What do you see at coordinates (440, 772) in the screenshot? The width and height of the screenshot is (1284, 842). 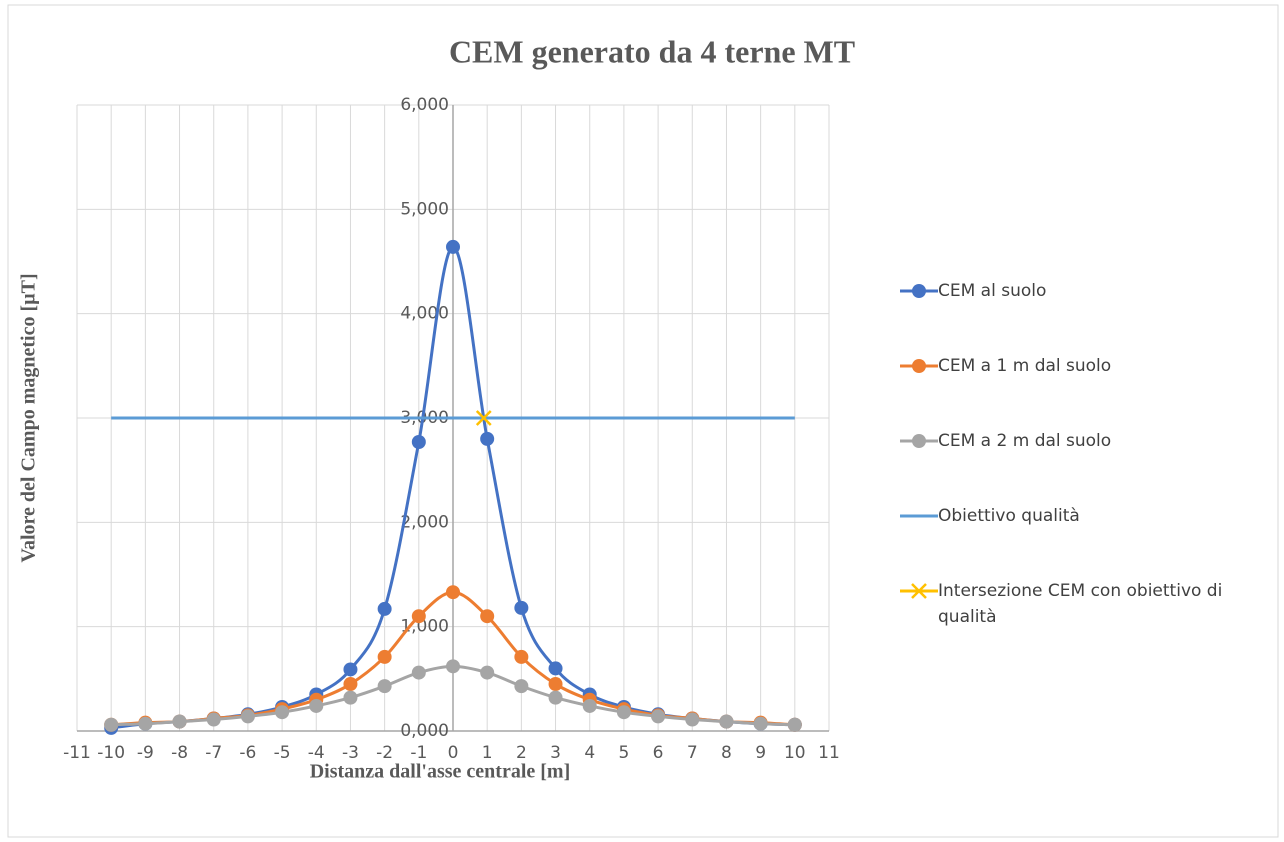 I see `x-axis-title: Distanza dall'asse centrale [m]` at bounding box center [440, 772].